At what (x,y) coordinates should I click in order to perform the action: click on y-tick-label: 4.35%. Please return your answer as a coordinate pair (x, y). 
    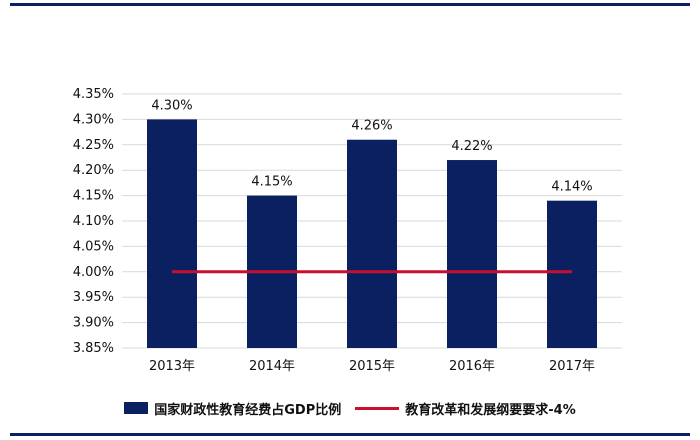
    Looking at the image, I should click on (93, 94).